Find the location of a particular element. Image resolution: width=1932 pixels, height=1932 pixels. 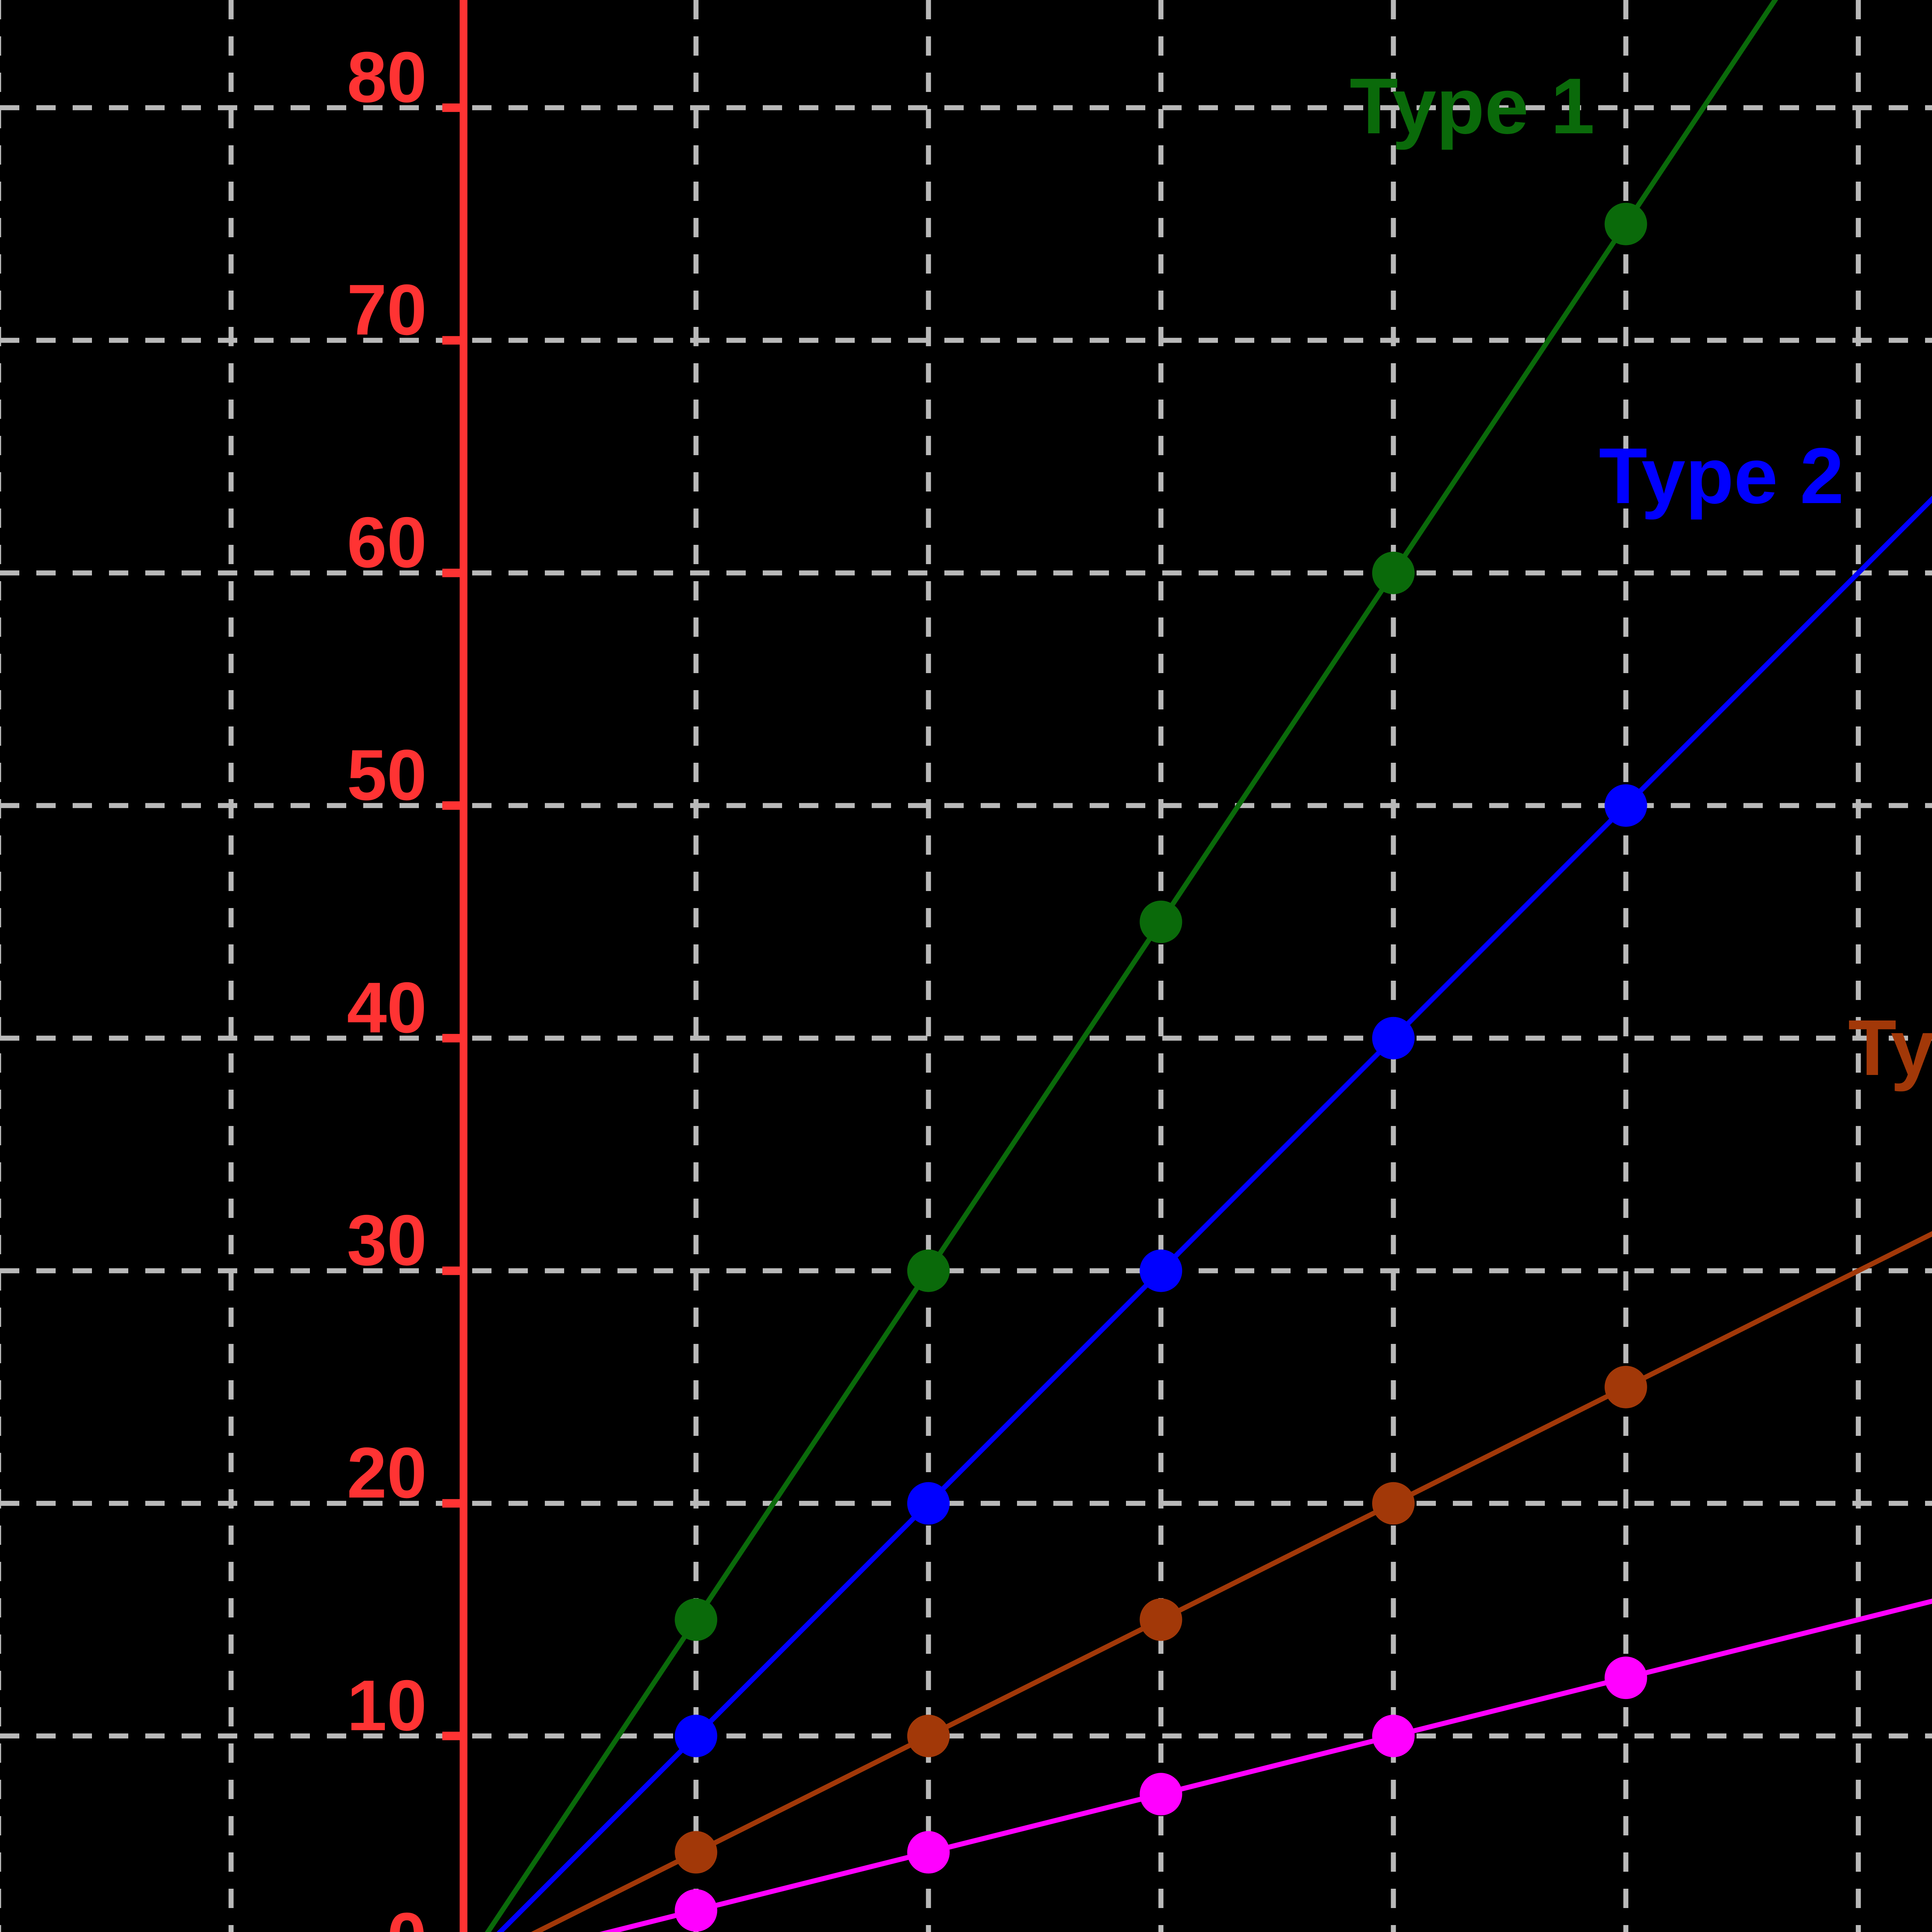

y-tick-label: 20 is located at coordinates (387, 1473).